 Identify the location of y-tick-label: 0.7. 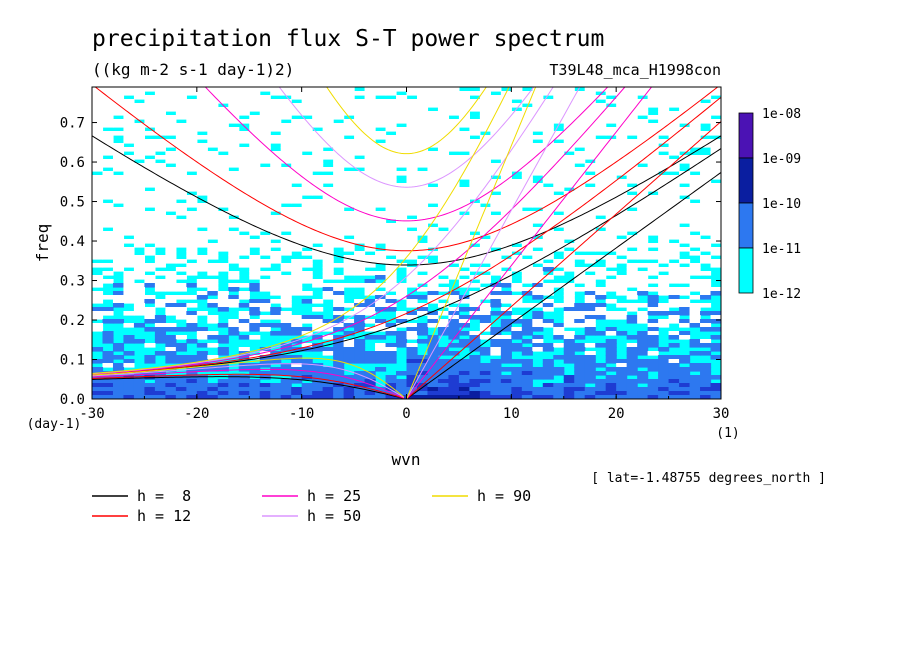
(72, 124).